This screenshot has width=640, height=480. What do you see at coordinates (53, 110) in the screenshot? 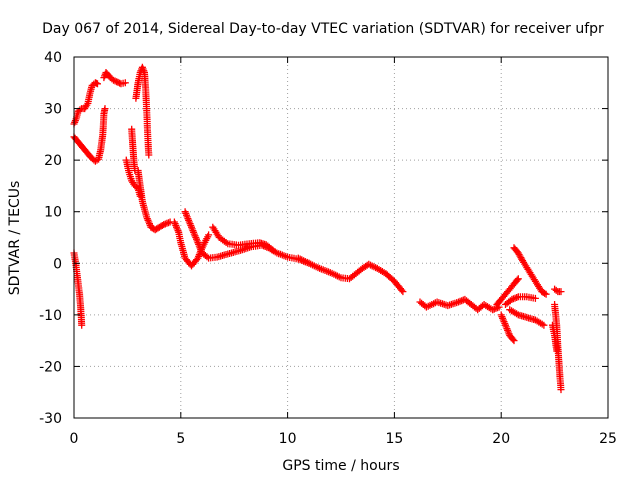
I see `y-tick-label: 30` at bounding box center [53, 110].